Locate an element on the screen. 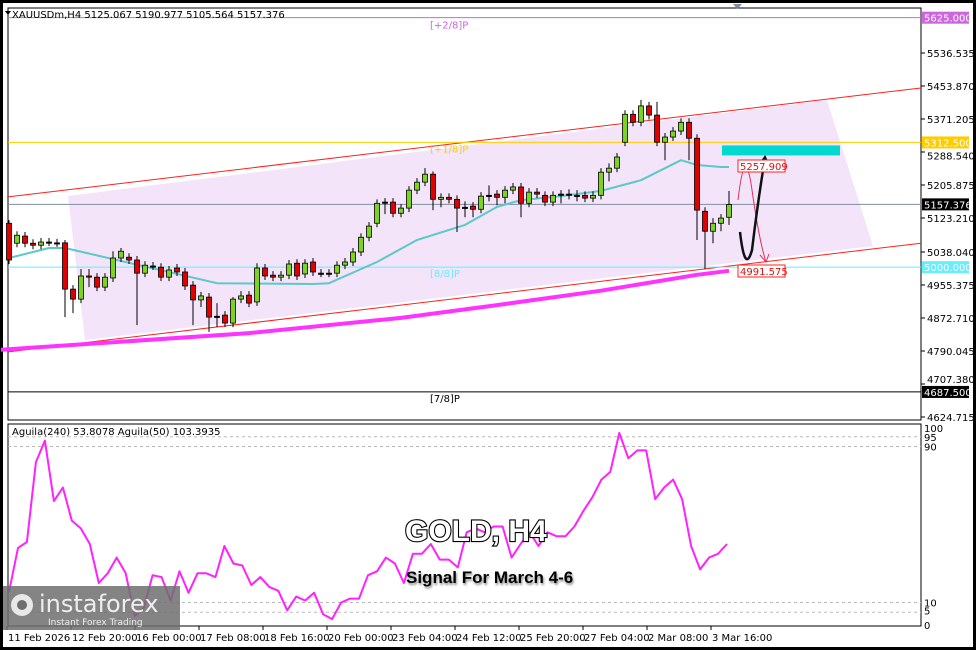 Image resolution: width=976 pixels, height=650 pixels. price-tick-label: 4707.380 is located at coordinates (951, 380).